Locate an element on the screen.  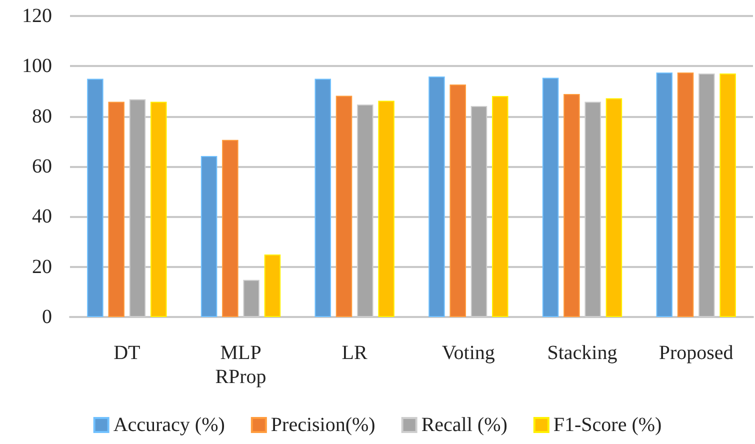
x-tick-label: Stacking is located at coordinates (582, 353).